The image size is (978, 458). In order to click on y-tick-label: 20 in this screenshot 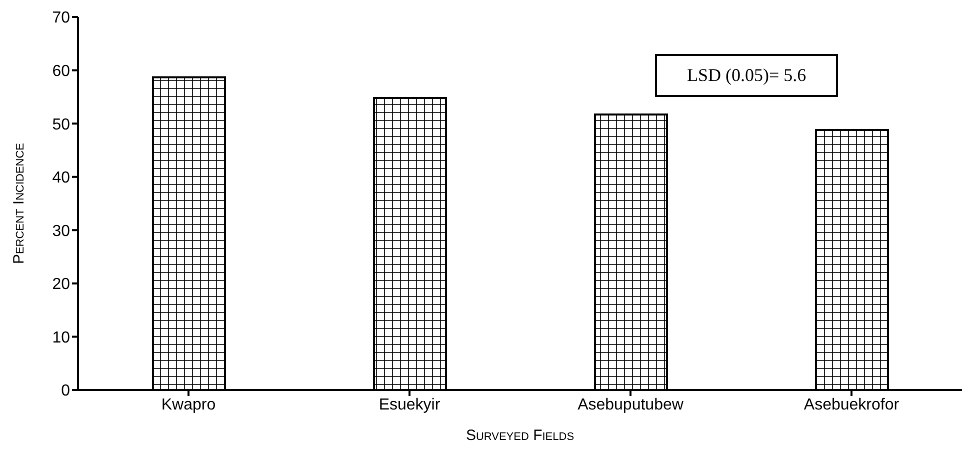, I will do `click(61, 285)`.